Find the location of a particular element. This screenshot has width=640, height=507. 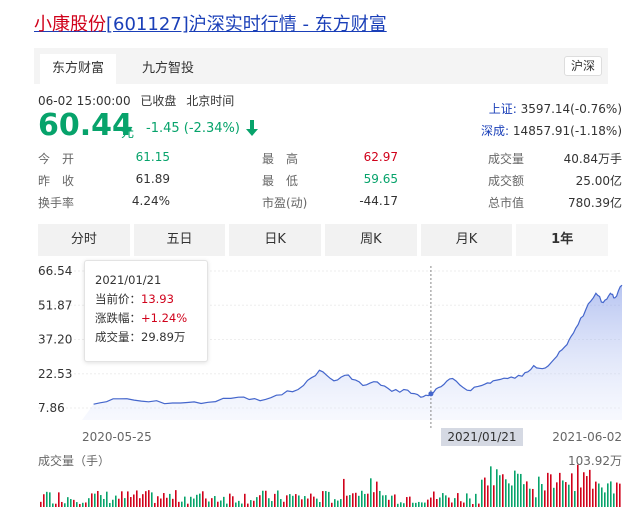

x-label-current: 2021/01/21 is located at coordinates (481, 437).